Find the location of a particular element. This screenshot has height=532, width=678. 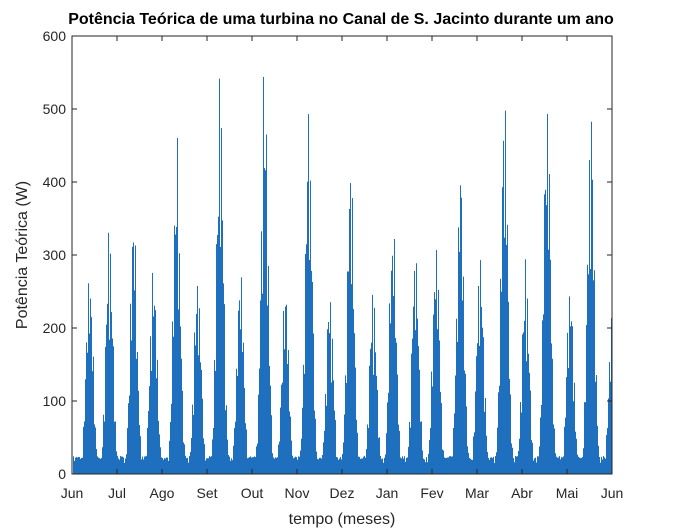

x-tick-label: Mai is located at coordinates (567, 493).